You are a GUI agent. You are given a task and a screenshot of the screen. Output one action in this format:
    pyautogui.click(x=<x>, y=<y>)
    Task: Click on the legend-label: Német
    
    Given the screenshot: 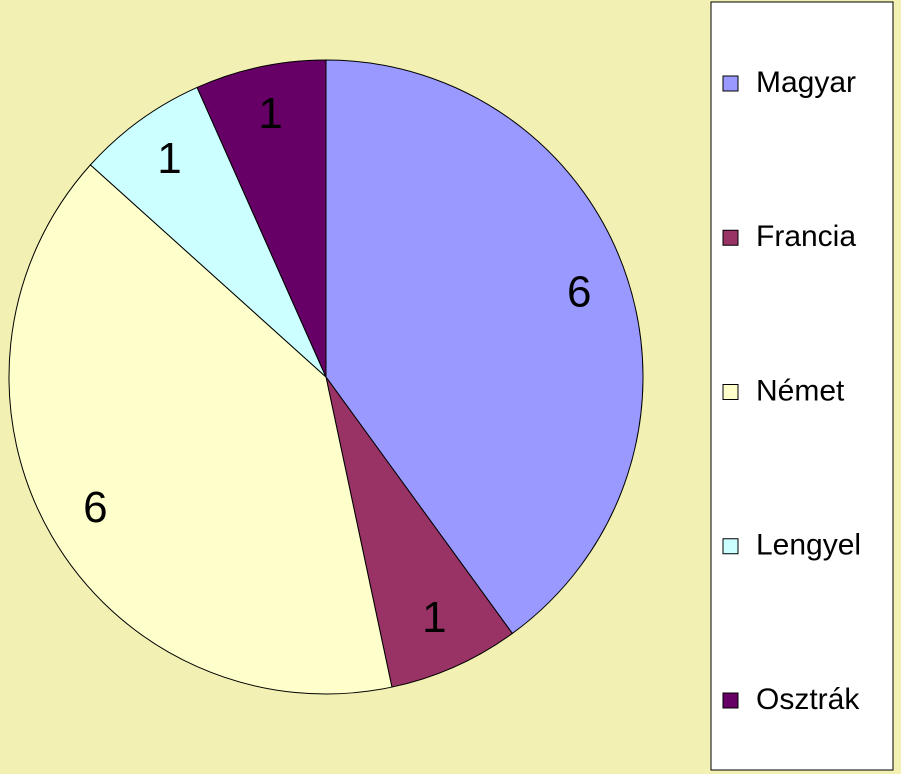 What is the action you would take?
    pyautogui.click(x=800, y=390)
    